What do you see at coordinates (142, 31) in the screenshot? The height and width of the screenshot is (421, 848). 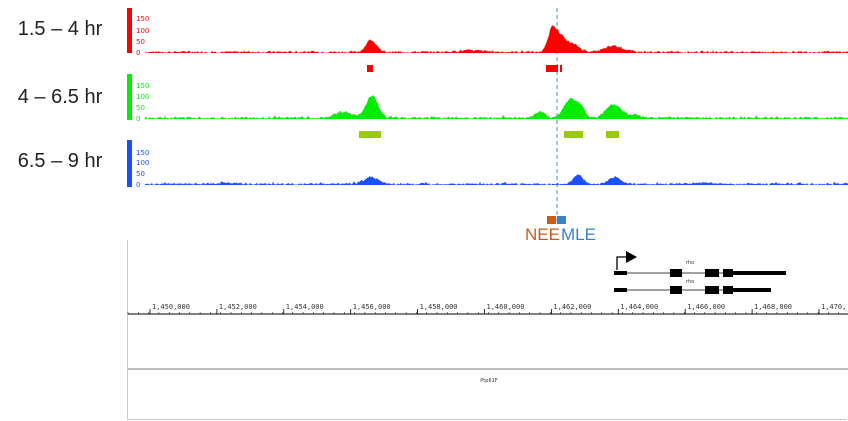 I see `track-1-scale-100: 100` at bounding box center [142, 31].